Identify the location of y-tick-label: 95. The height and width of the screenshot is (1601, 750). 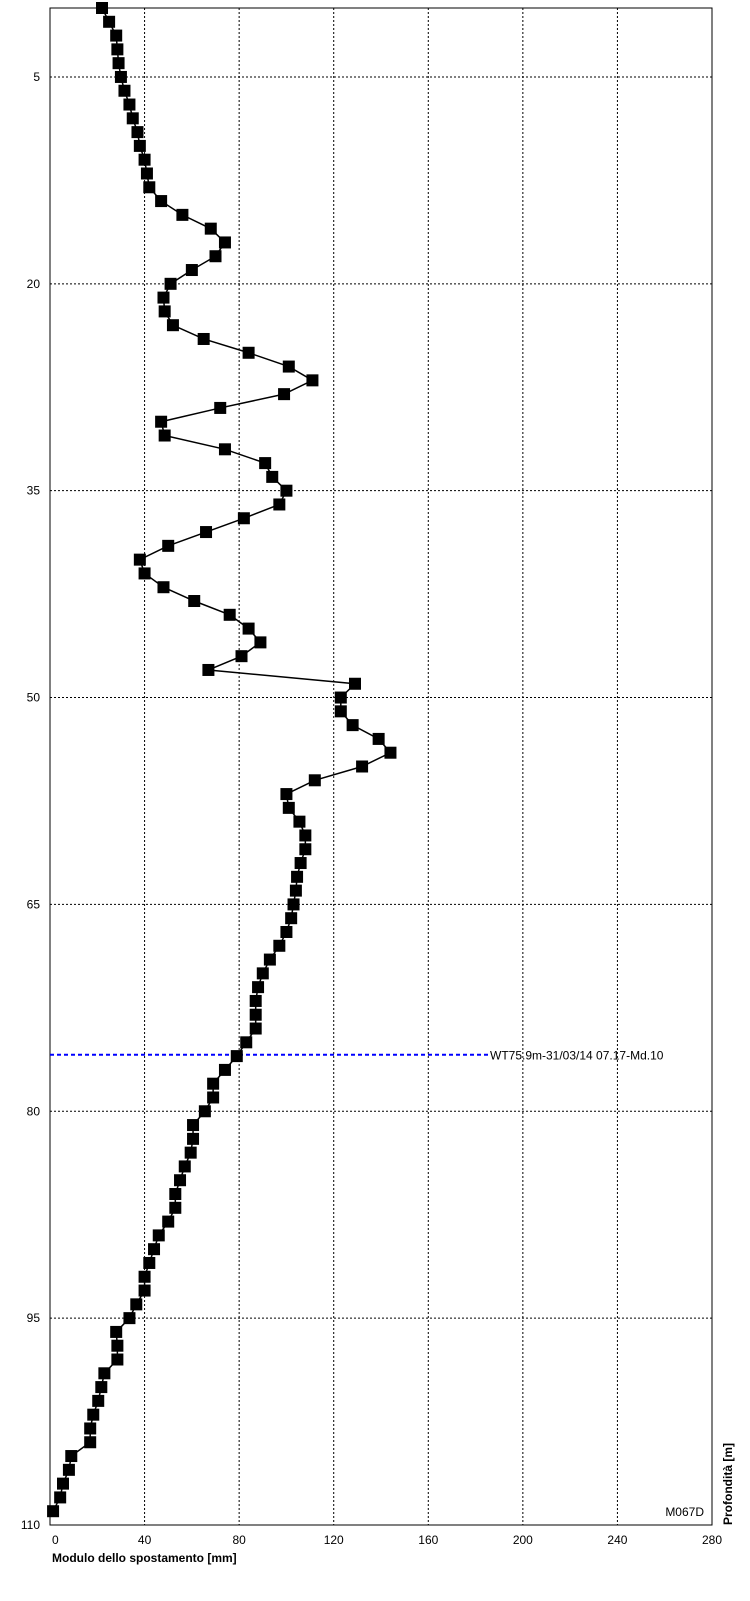
(34, 1318).